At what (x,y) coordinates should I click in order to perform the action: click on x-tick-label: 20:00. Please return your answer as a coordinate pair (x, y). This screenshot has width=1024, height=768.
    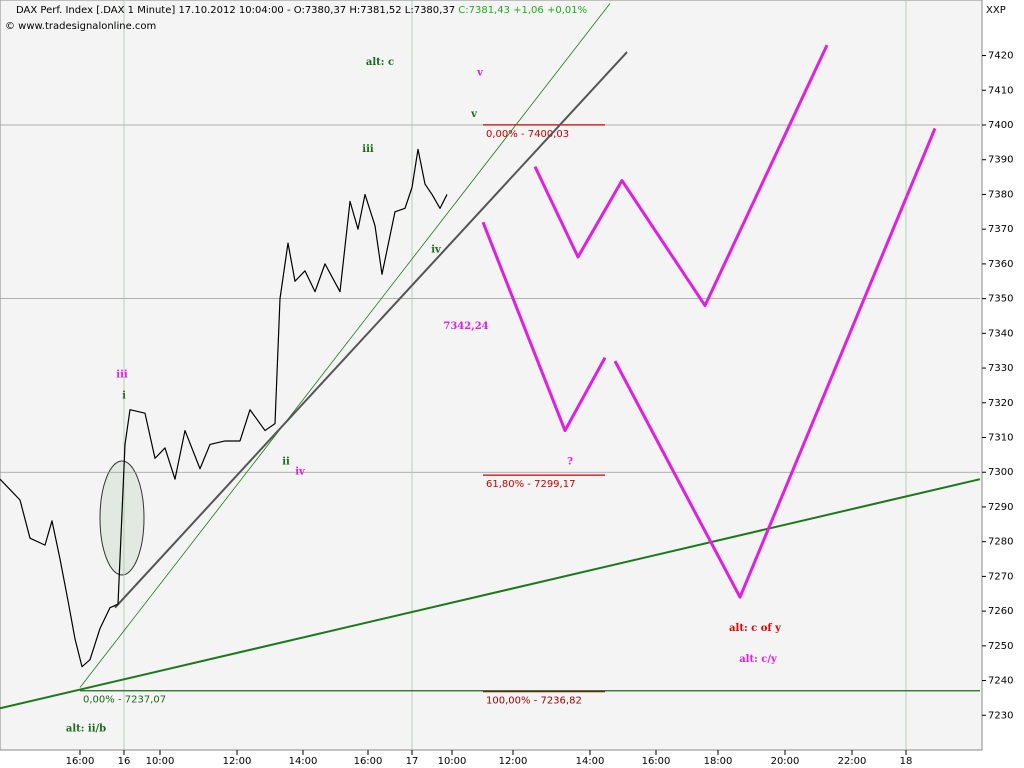
    Looking at the image, I should click on (785, 761).